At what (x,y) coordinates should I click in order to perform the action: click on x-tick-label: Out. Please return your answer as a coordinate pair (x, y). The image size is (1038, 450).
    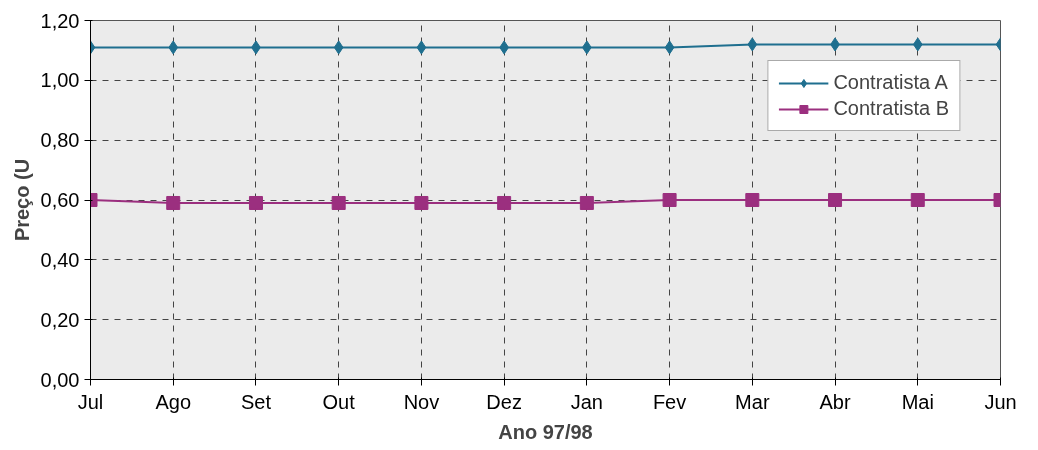
    Looking at the image, I should click on (339, 401).